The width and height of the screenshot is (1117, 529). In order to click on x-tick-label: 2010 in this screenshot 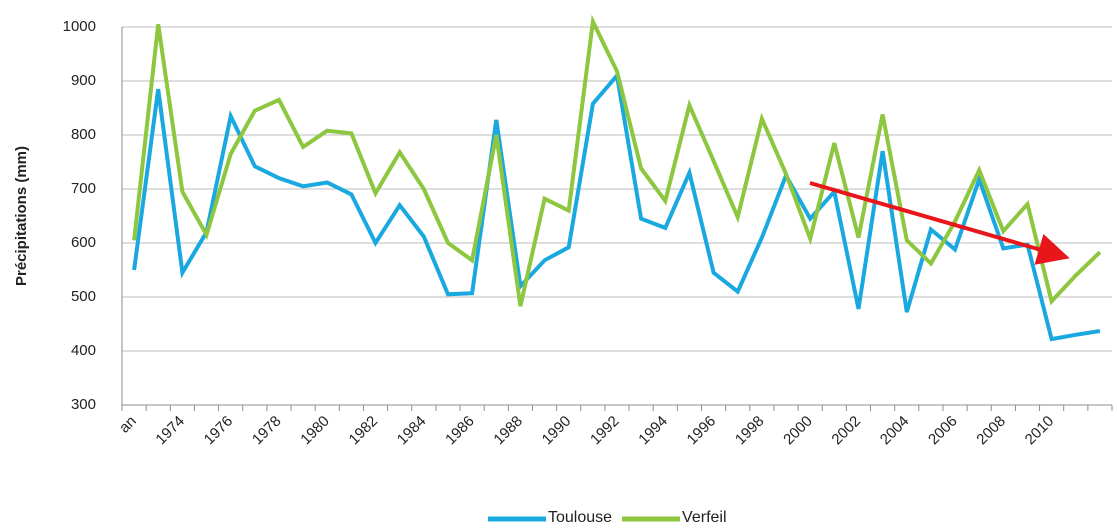, I will do `click(1040, 431)`.